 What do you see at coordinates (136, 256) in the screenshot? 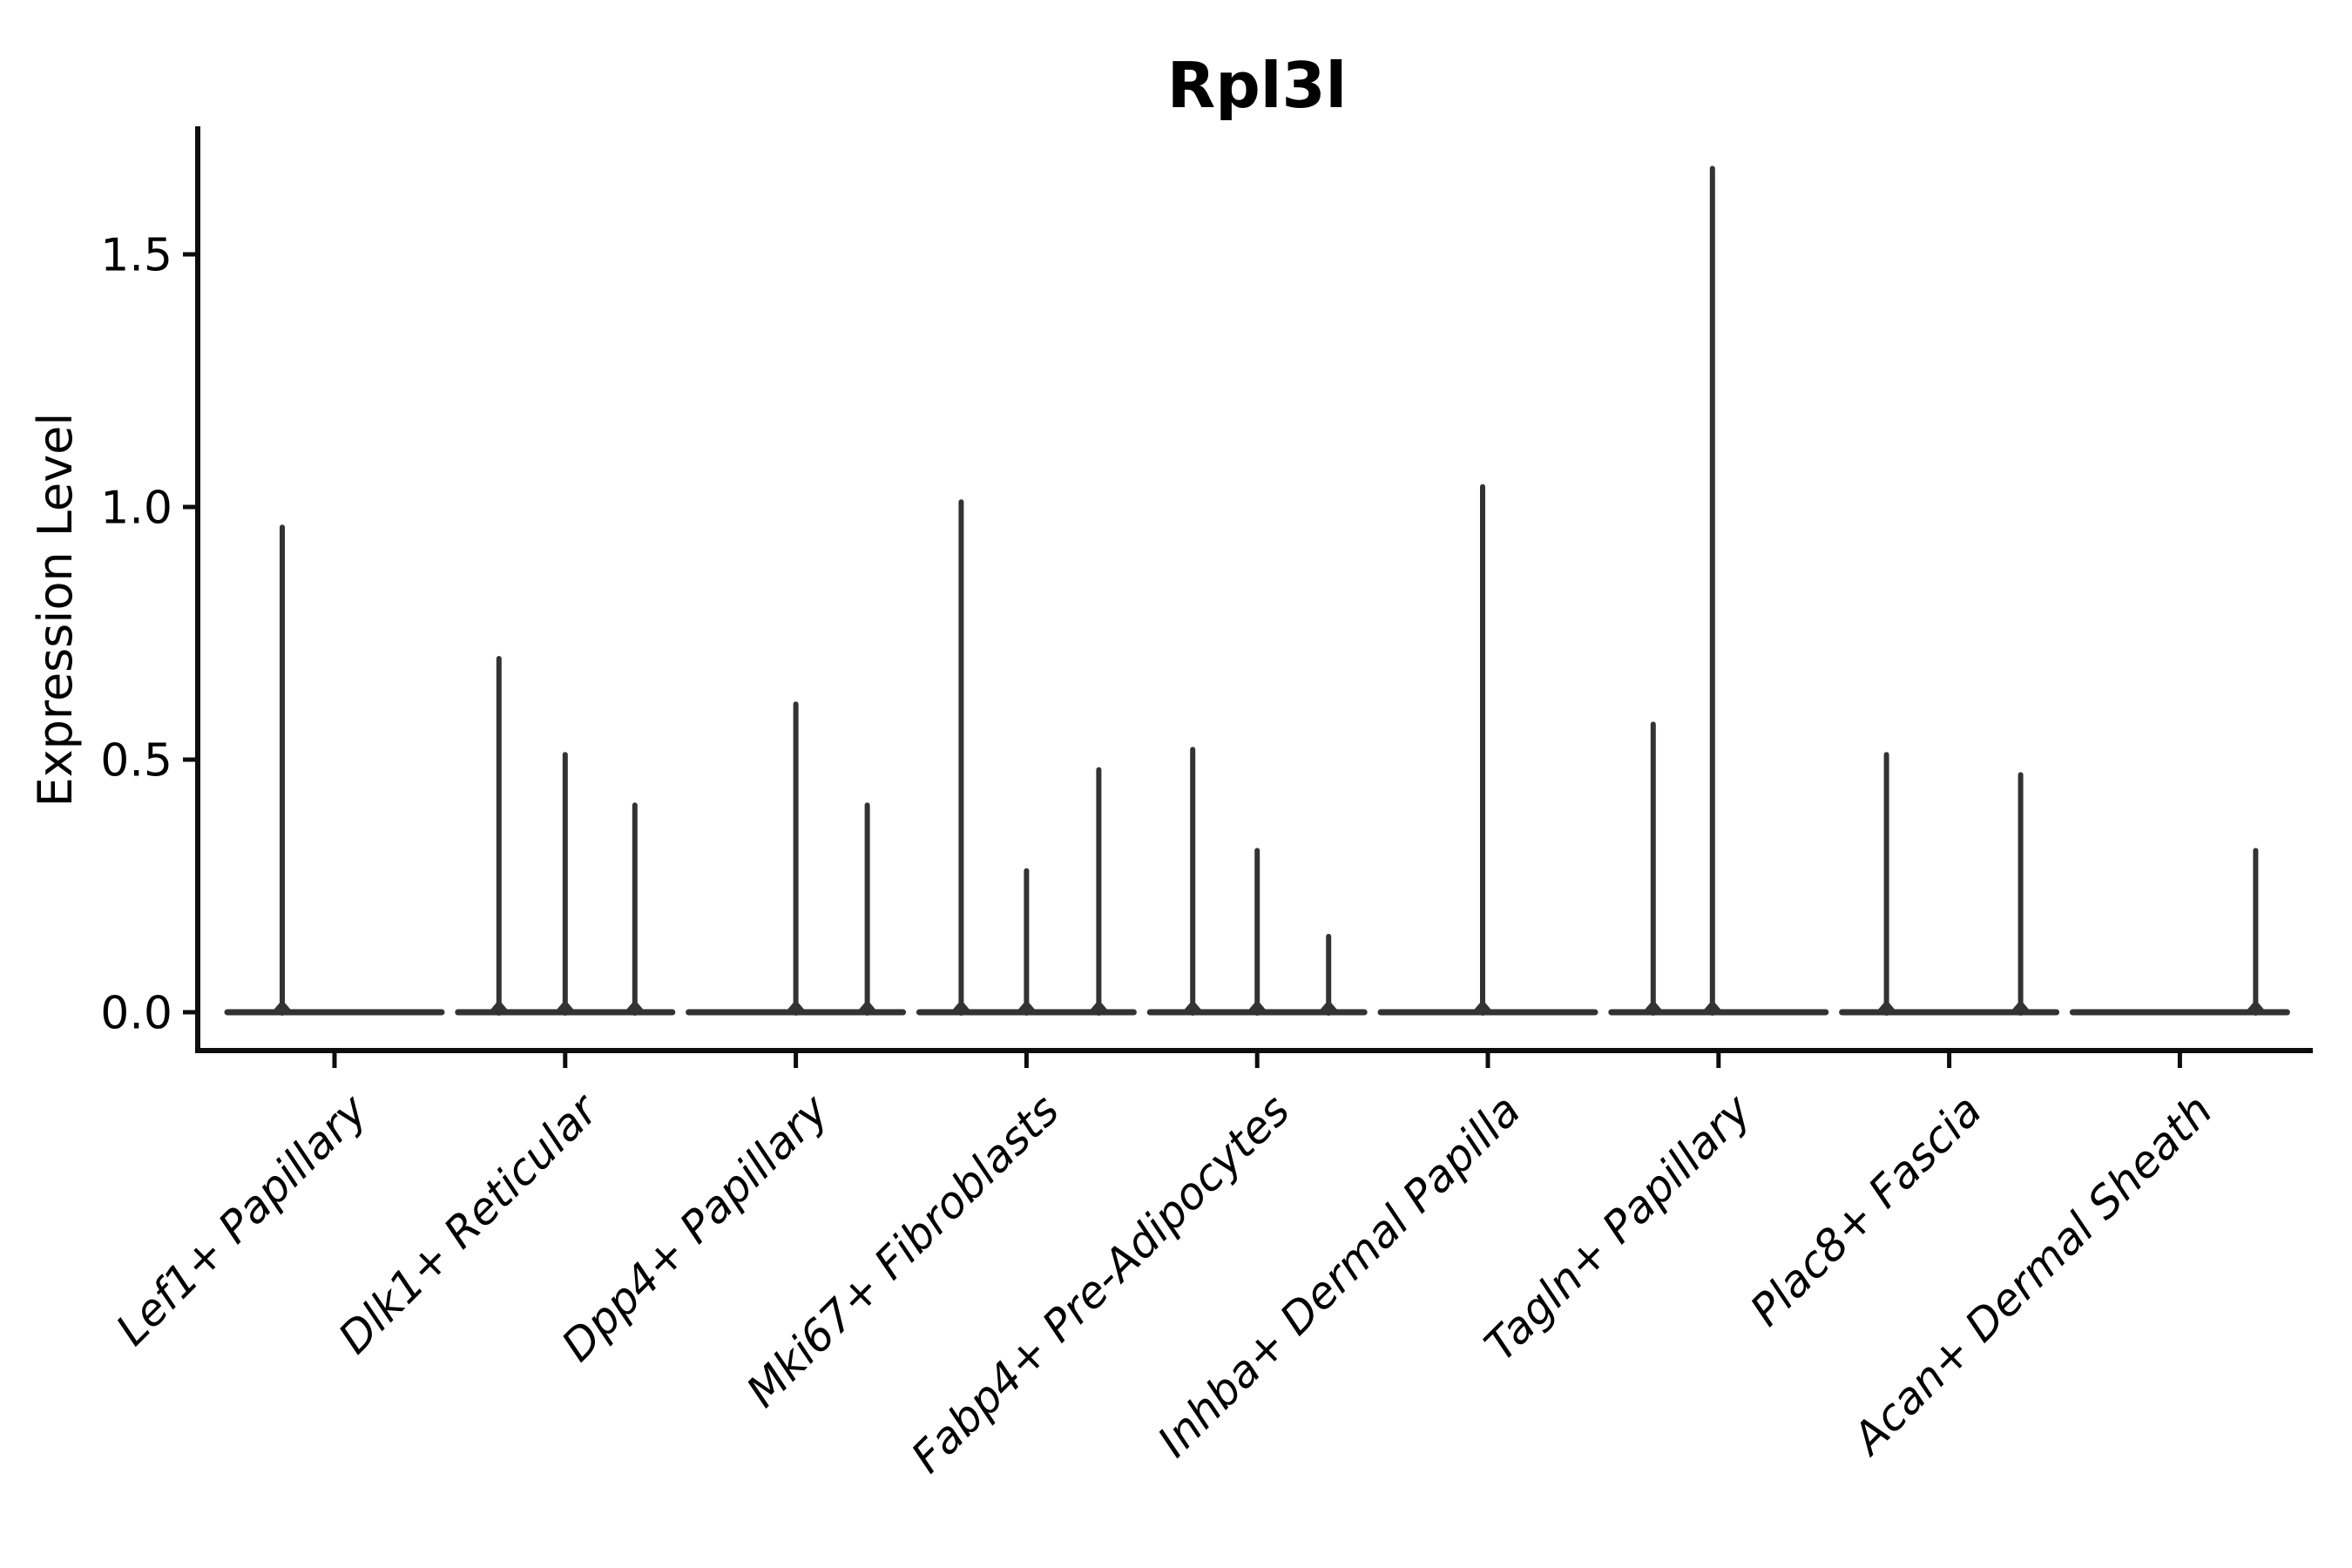
I see `y-tick-label: 1.5` at bounding box center [136, 256].